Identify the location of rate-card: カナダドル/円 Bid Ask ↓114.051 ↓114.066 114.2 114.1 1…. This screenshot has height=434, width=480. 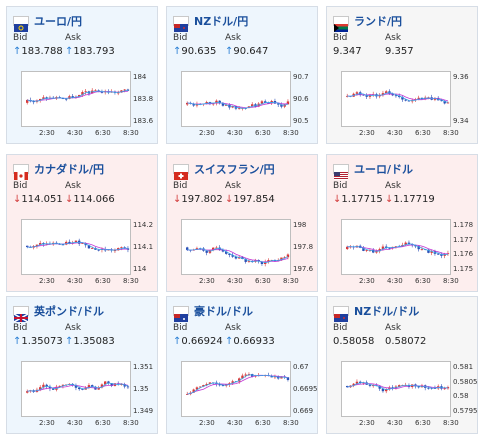
(82, 223).